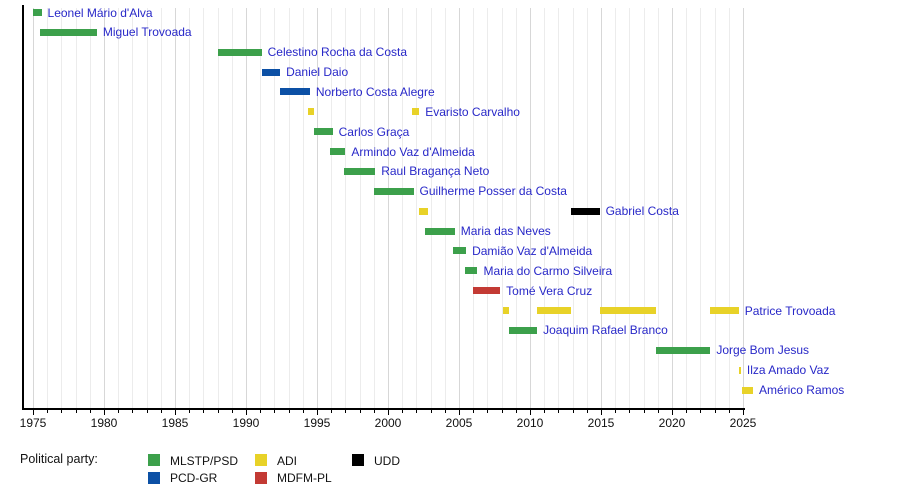  I want to click on pm-name-label: Raul Bragança Neto, so click(435, 171).